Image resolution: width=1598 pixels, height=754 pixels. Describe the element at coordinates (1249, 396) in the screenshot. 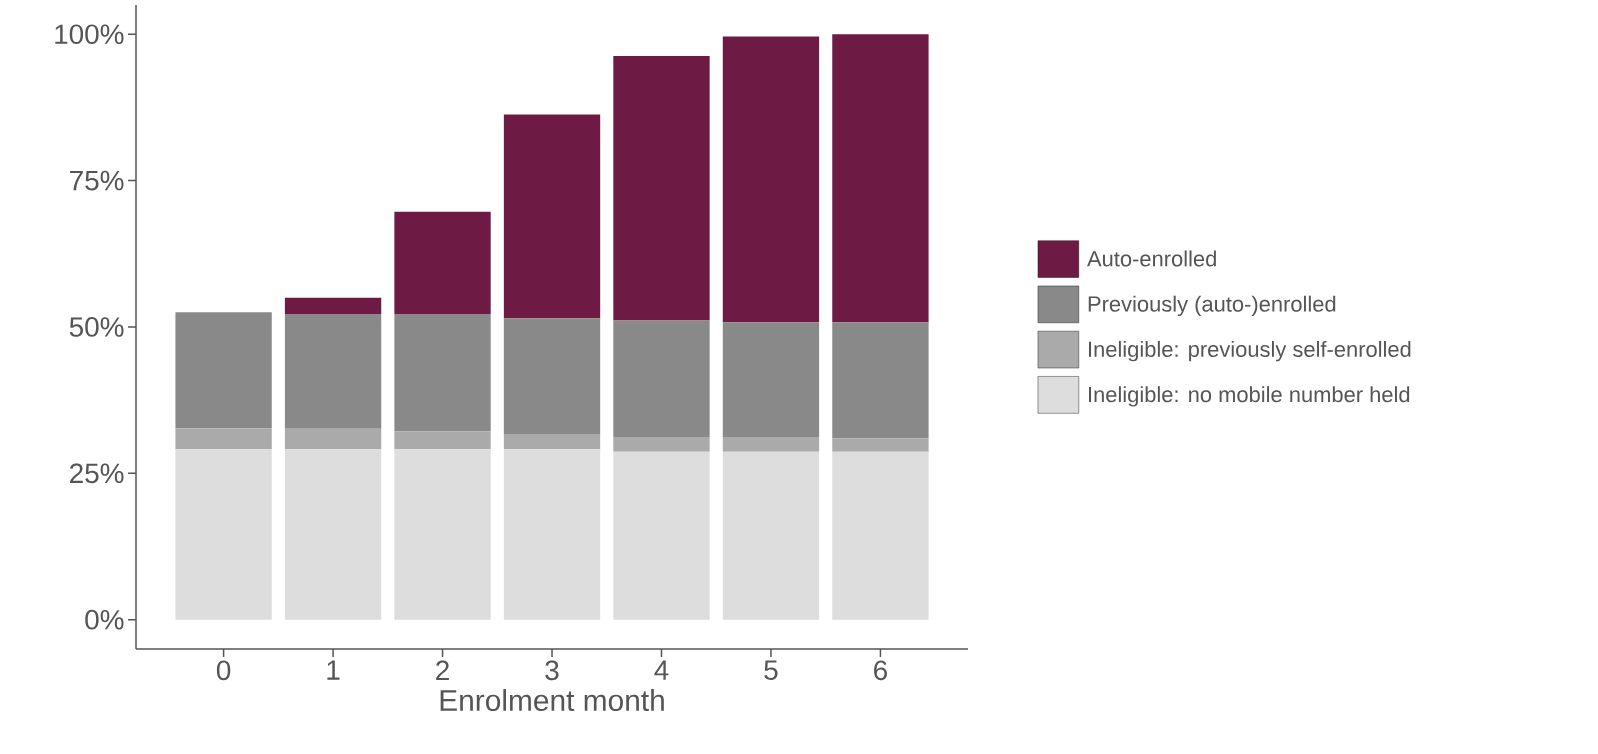

I see `legend-label: Ineligible: no mobile number held` at that location.